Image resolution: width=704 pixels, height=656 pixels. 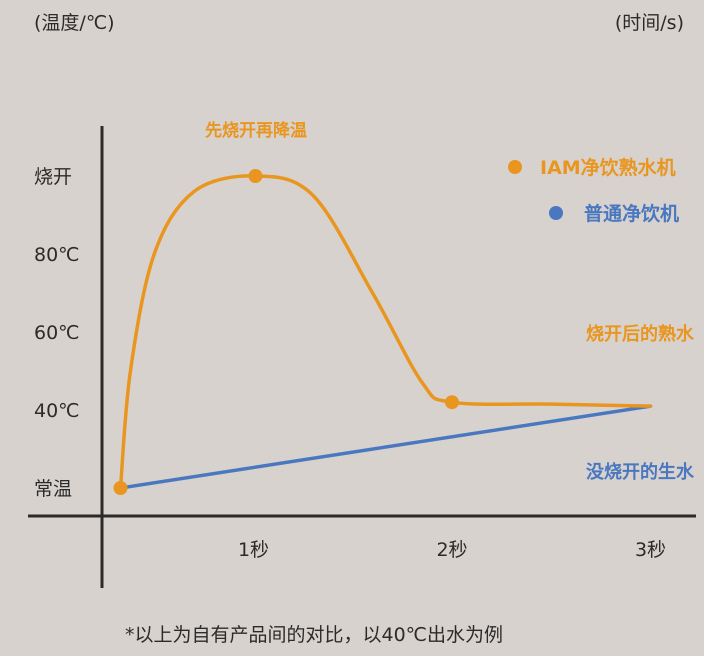 What do you see at coordinates (515, 167) in the screenshot?
I see `legend-marker-iam` at bounding box center [515, 167].